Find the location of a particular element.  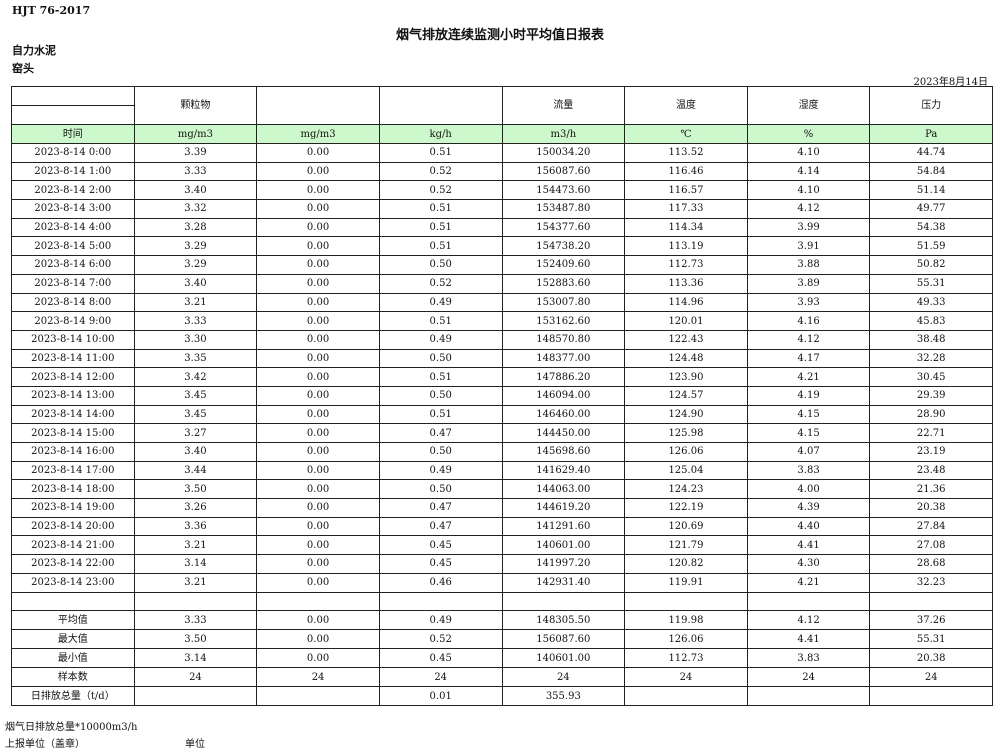

table-cell: 125.04 is located at coordinates (686, 470).